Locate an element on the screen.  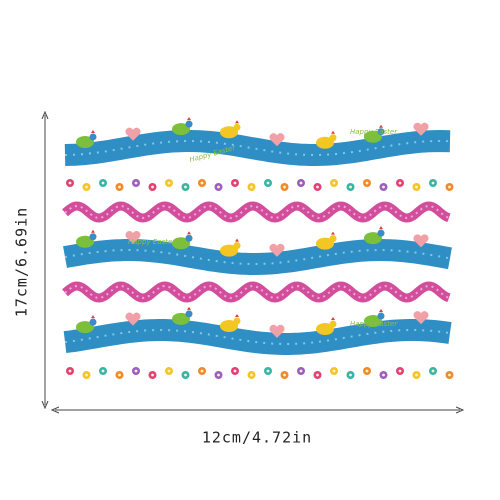
height-label: 17cm/6.69in is located at coordinates (22, 262).